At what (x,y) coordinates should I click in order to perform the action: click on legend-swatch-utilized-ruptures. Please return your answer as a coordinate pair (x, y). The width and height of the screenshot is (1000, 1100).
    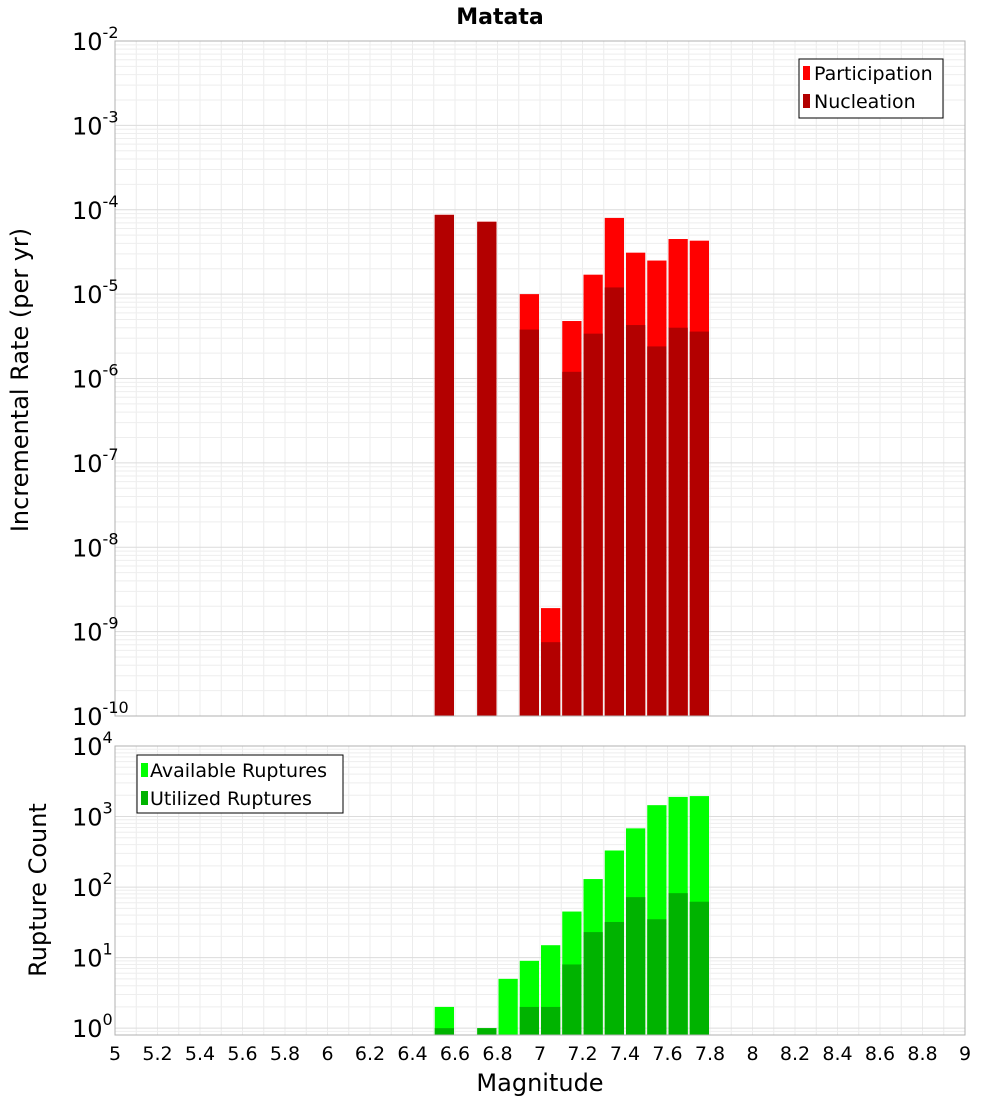
    Looking at the image, I should click on (144, 798).